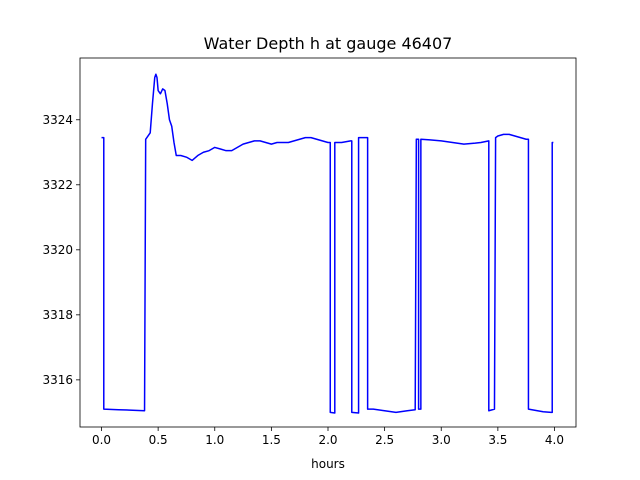 The image size is (640, 480). Describe the element at coordinates (554, 440) in the screenshot. I see `x-tick-label: 4.0` at that location.